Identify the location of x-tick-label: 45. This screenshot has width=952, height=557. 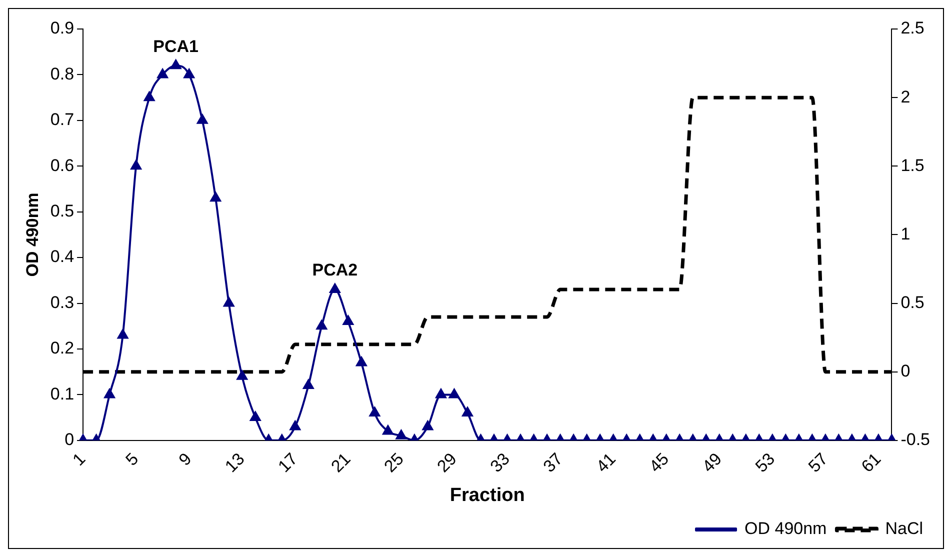
(659, 462).